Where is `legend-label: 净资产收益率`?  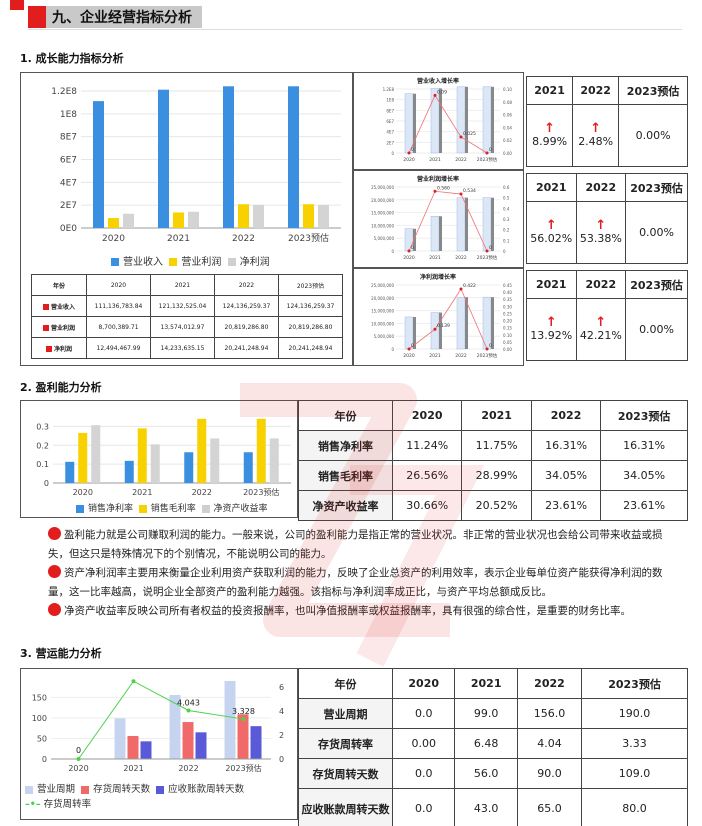
legend-label: 净资产收益率 is located at coordinates (240, 509).